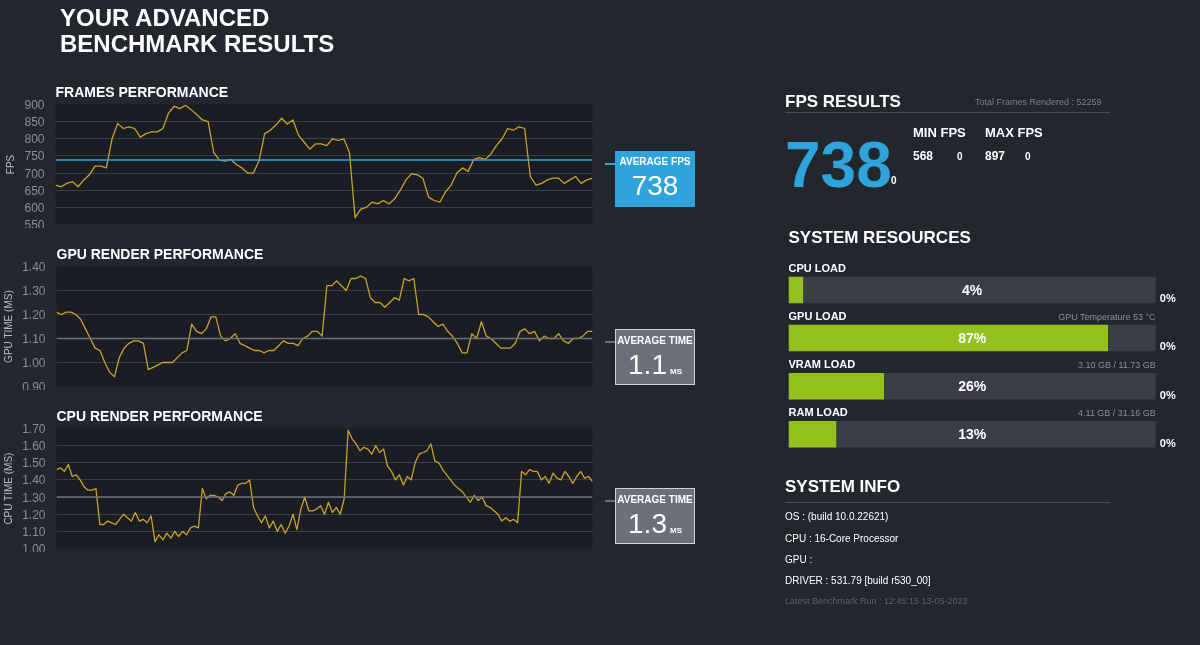 The width and height of the screenshot is (1200, 645). I want to click on chart-title: CPU RENDER PERFORMANCE, so click(159, 415).